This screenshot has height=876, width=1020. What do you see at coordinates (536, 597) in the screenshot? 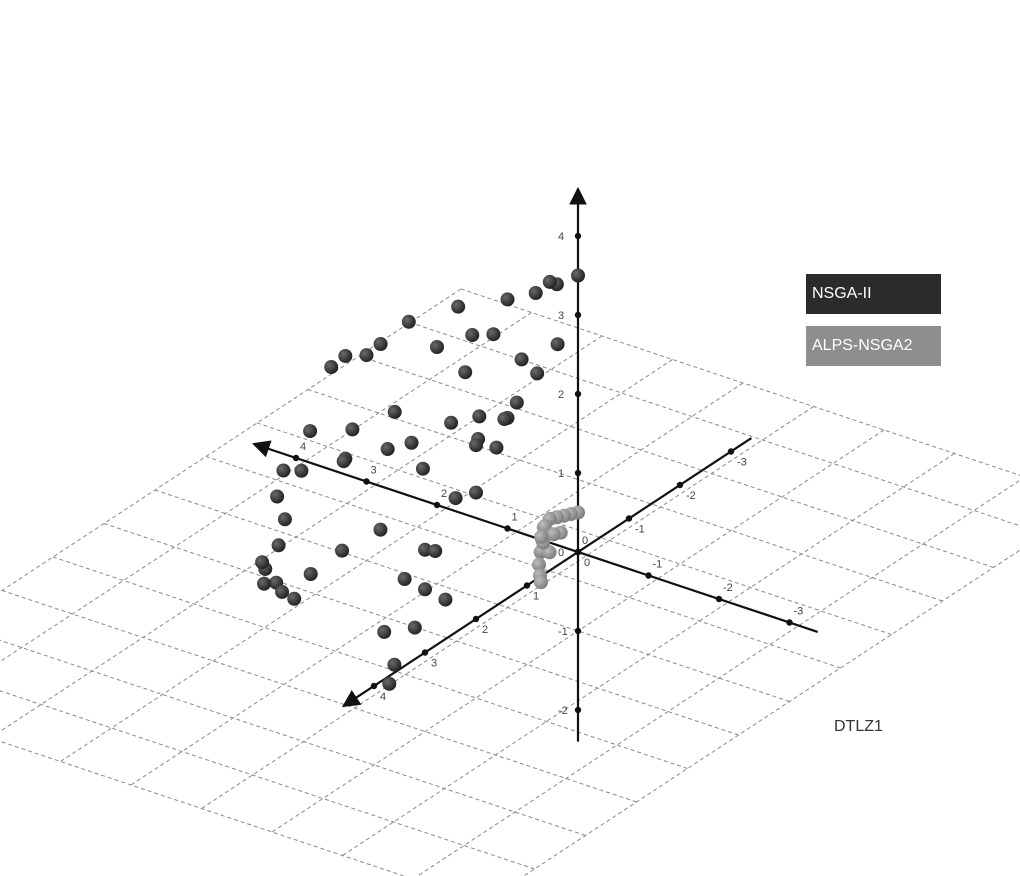
I see `y-tick-label: 1` at bounding box center [536, 597].